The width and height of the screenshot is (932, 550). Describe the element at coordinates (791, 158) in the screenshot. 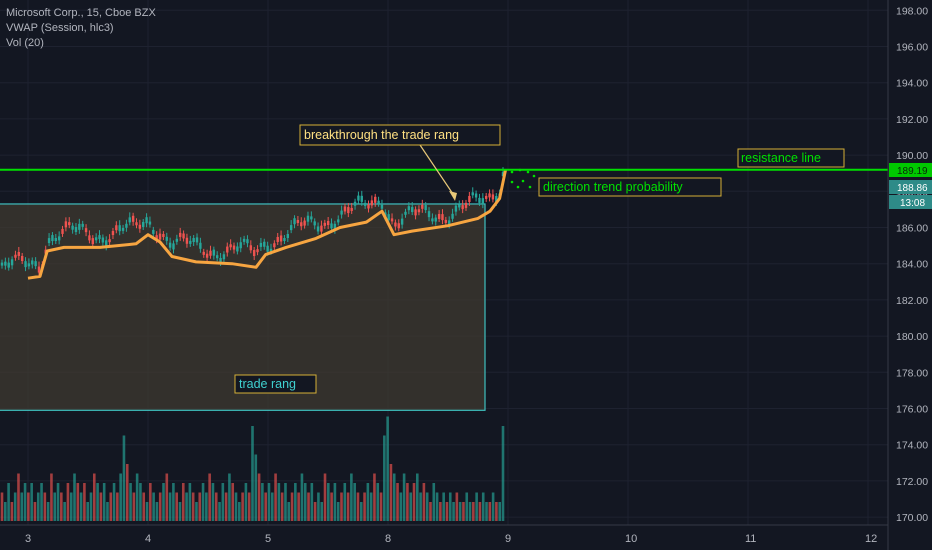

I see `resistance-callout-box` at that location.